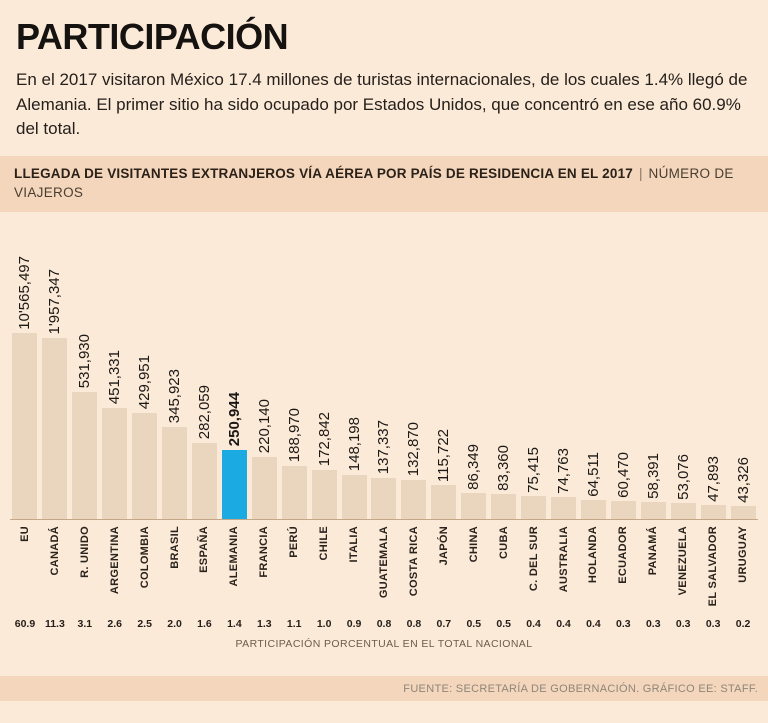 This screenshot has height=723, width=768. What do you see at coordinates (204, 623) in the screenshot?
I see `percentage-value: 1.6` at bounding box center [204, 623].